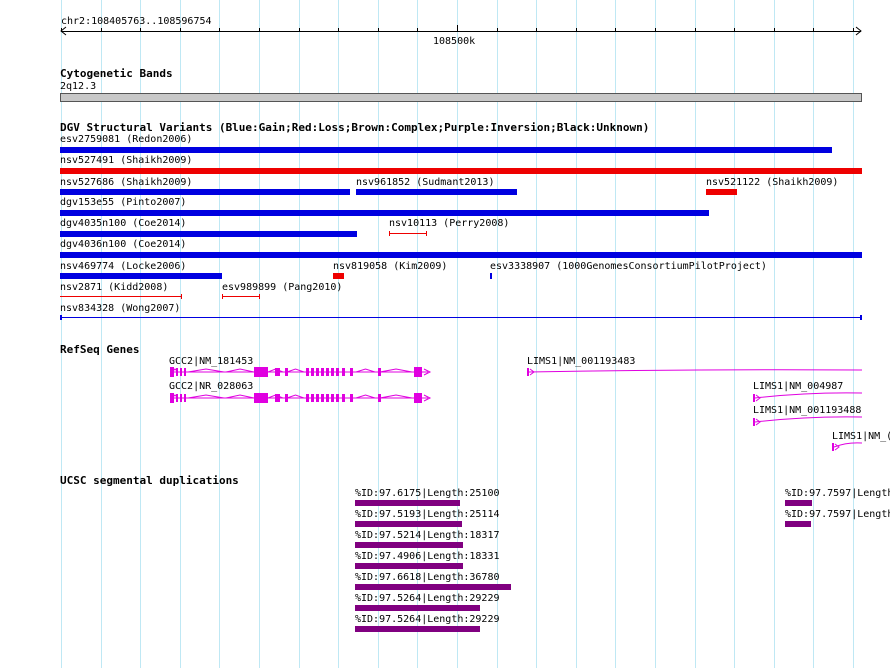 The height and width of the screenshot is (668, 890). What do you see at coordinates (461, 97) in the screenshot?
I see `cytoband-bar` at bounding box center [461, 97].